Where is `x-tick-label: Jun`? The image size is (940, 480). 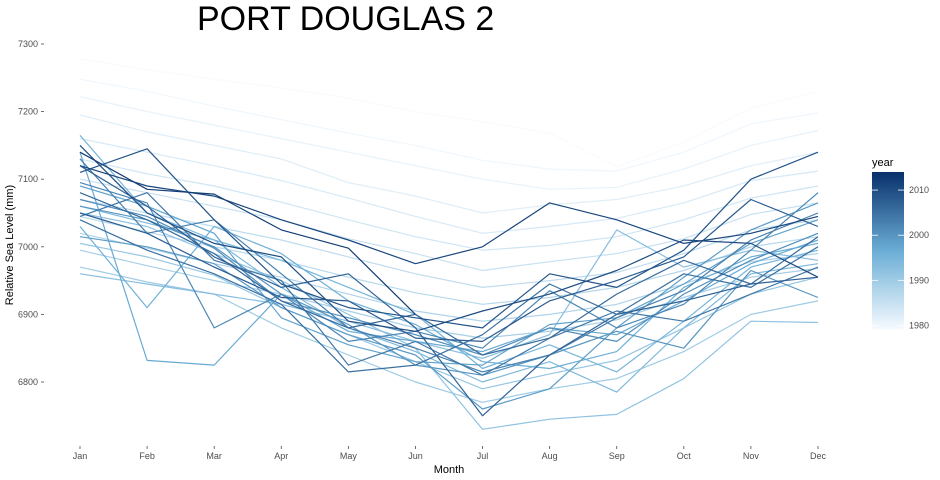 x-tick-label: Jun is located at coordinates (415, 456).